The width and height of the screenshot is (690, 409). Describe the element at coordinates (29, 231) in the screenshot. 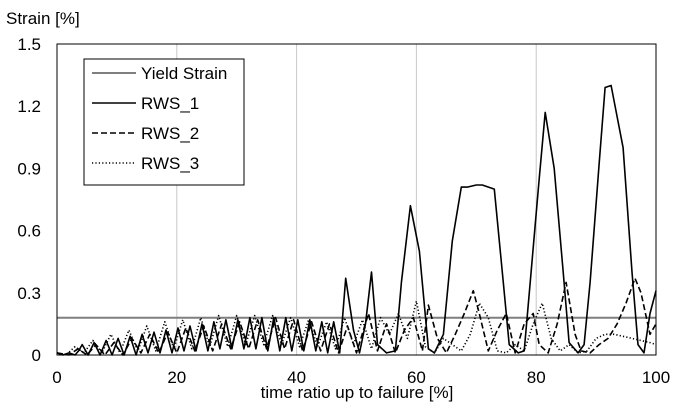

I see `y-tick-label: 0.6` at that location.